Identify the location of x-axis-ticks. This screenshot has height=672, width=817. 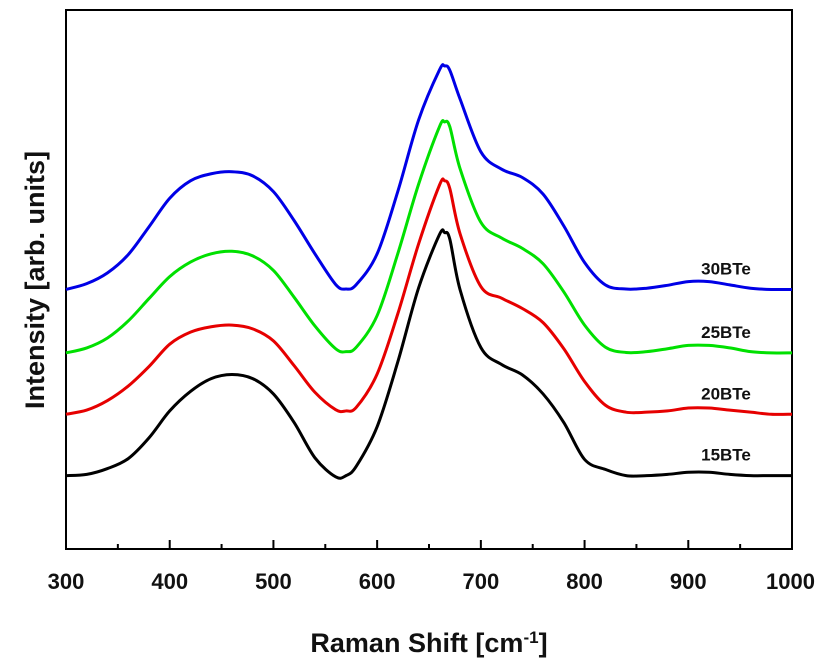
(429, 544).